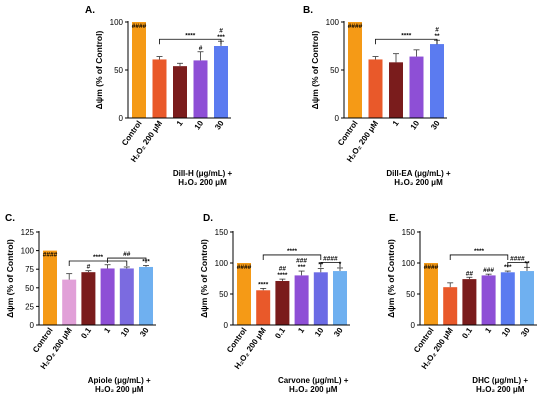 This screenshot has height=416, width=550. I want to click on y-tick-label: 125, so click(28, 232).